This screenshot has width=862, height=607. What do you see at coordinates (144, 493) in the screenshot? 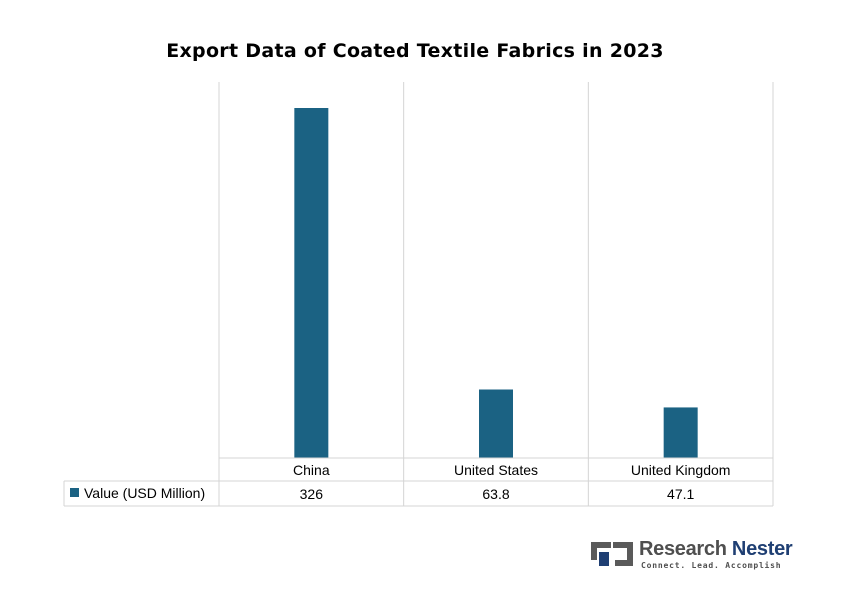
I see `series-label: Value (USD Million)` at bounding box center [144, 493].